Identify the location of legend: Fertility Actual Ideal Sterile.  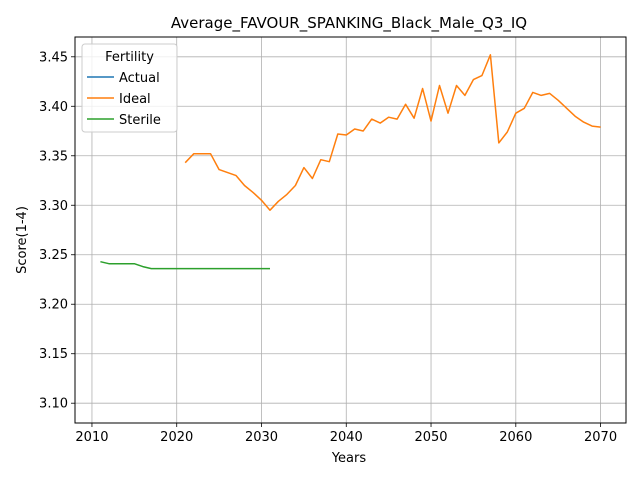
(129, 88).